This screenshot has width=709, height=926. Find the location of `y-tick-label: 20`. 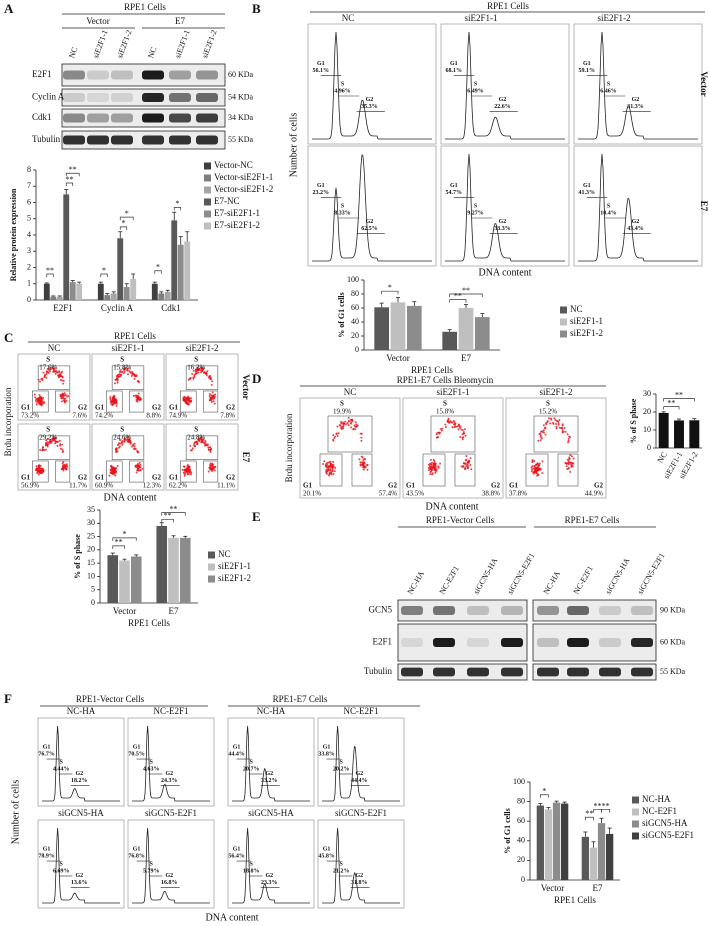

y-tick-label: 20 is located at coordinates (521, 859).